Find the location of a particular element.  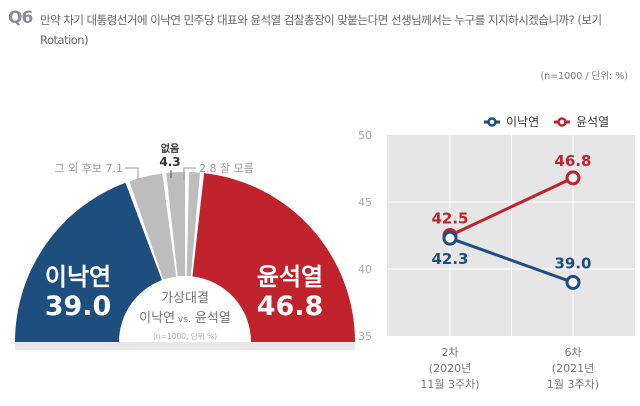

data-label-1: 46.8 is located at coordinates (572, 161).